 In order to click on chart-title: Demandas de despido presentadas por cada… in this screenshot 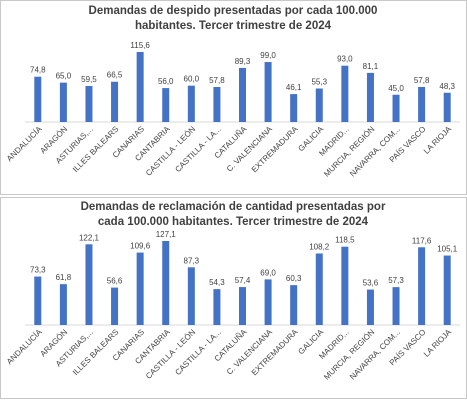, I will do `click(233, 11)`.